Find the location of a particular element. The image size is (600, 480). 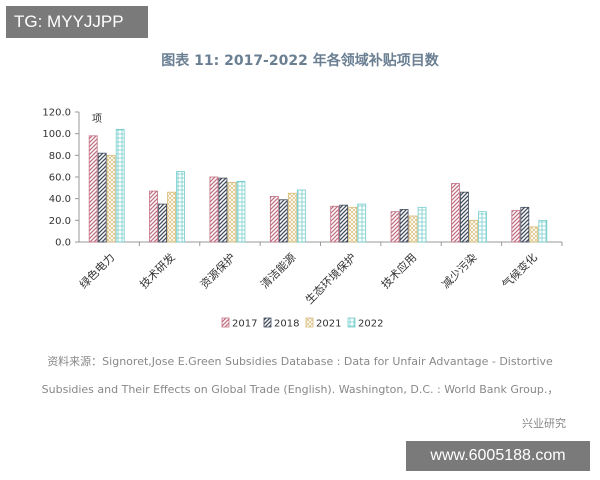

chart-title: 图表 11: 2017-2022 年各领域补贴项目数 is located at coordinates (300, 61).